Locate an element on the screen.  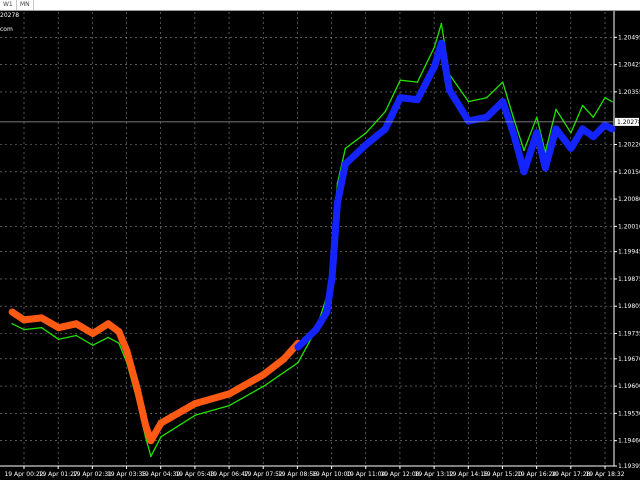
current-price-box is located at coordinates (627, 121).